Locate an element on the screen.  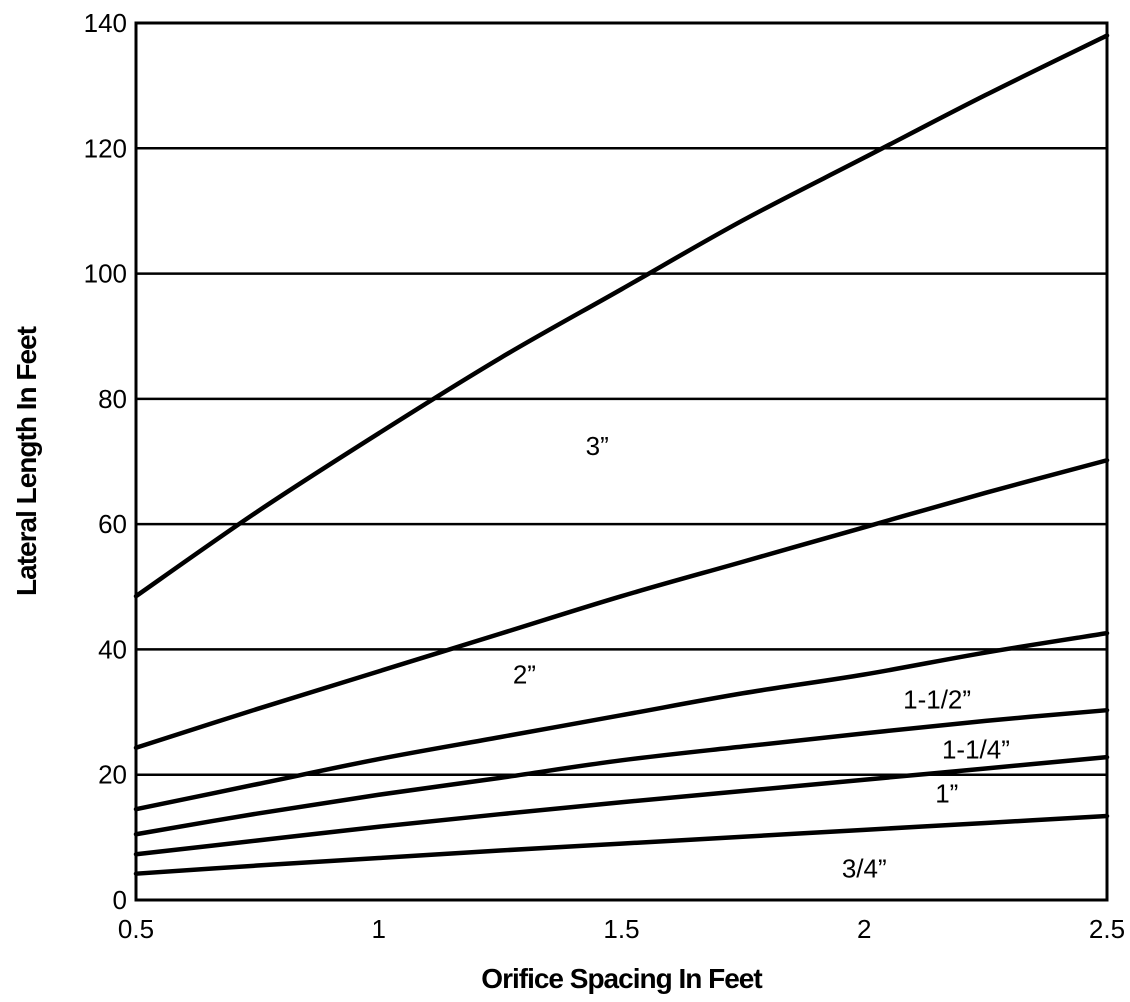
x-tick-label: 2.5 is located at coordinates (1107, 929).